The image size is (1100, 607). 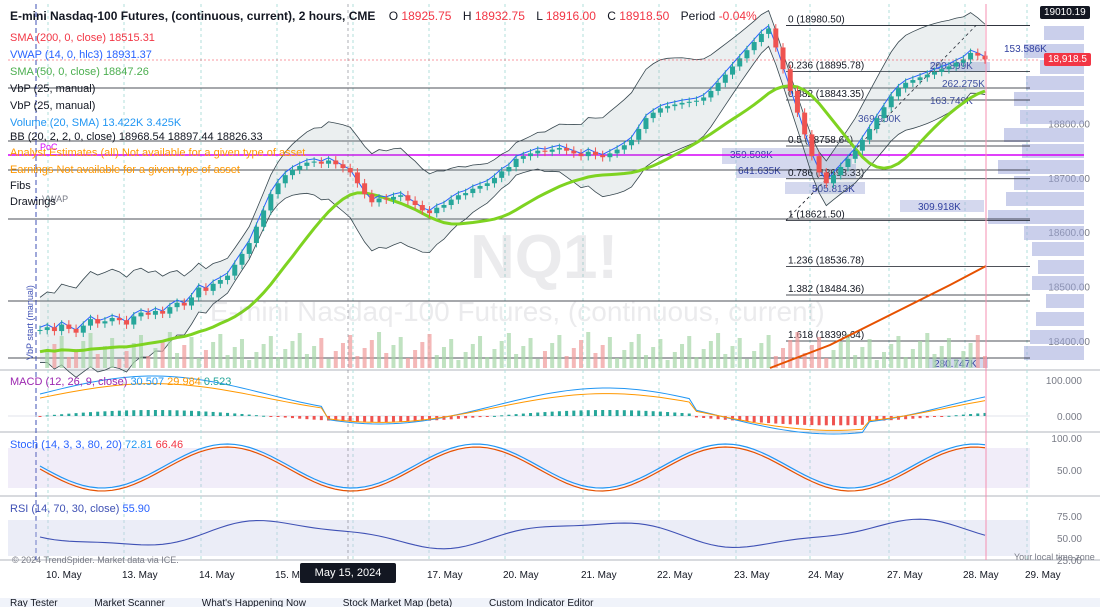 What do you see at coordinates (541, 602) in the screenshot?
I see `bottom-link-indicator-editor: Custom Indicator Editor` at bounding box center [541, 602].